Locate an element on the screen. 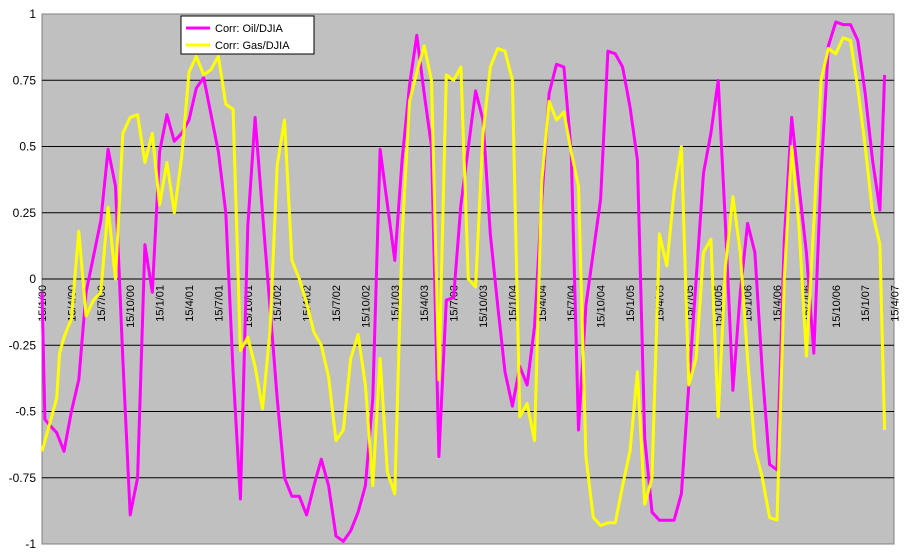  x-tick-label: 15/4/03 is located at coordinates (425, 303).